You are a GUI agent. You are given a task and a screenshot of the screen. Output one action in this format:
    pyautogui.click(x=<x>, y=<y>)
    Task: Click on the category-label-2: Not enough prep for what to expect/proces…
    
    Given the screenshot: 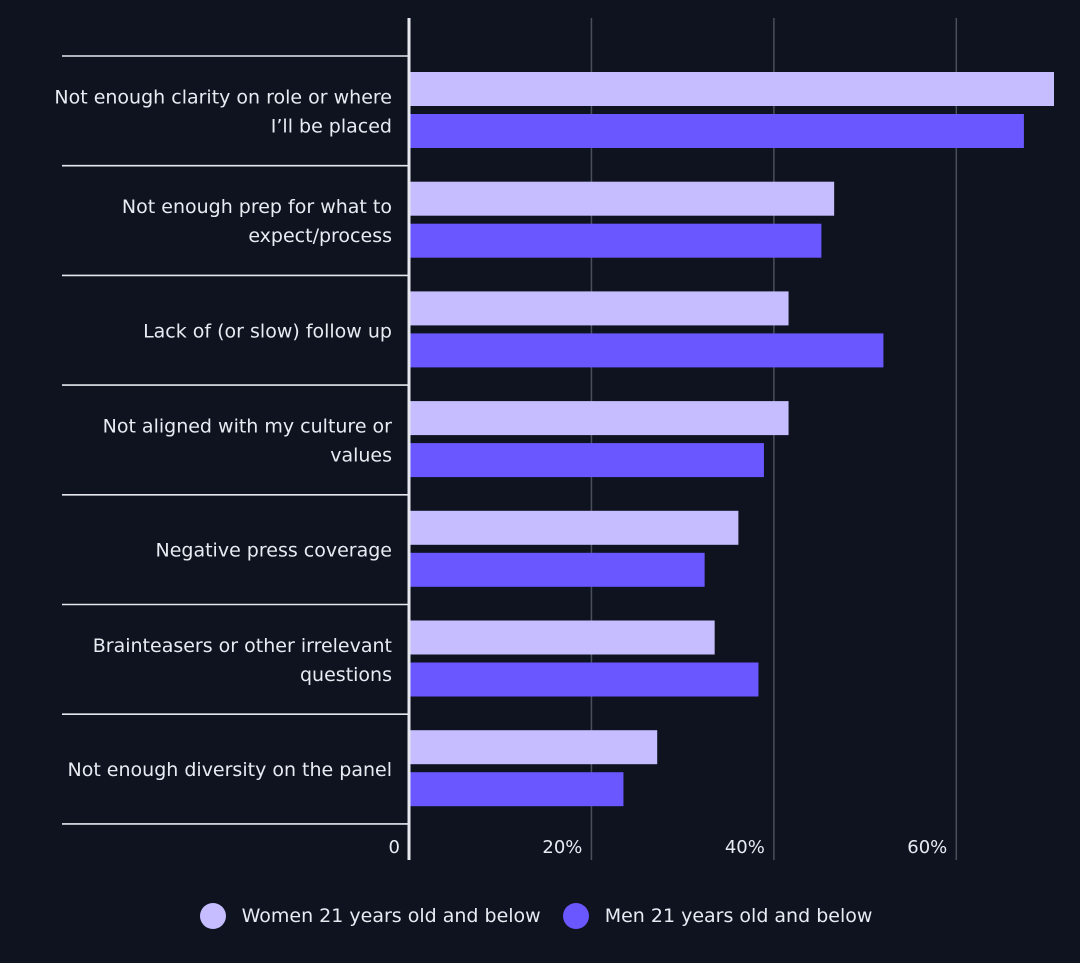 What is the action you would take?
    pyautogui.click(x=257, y=221)
    